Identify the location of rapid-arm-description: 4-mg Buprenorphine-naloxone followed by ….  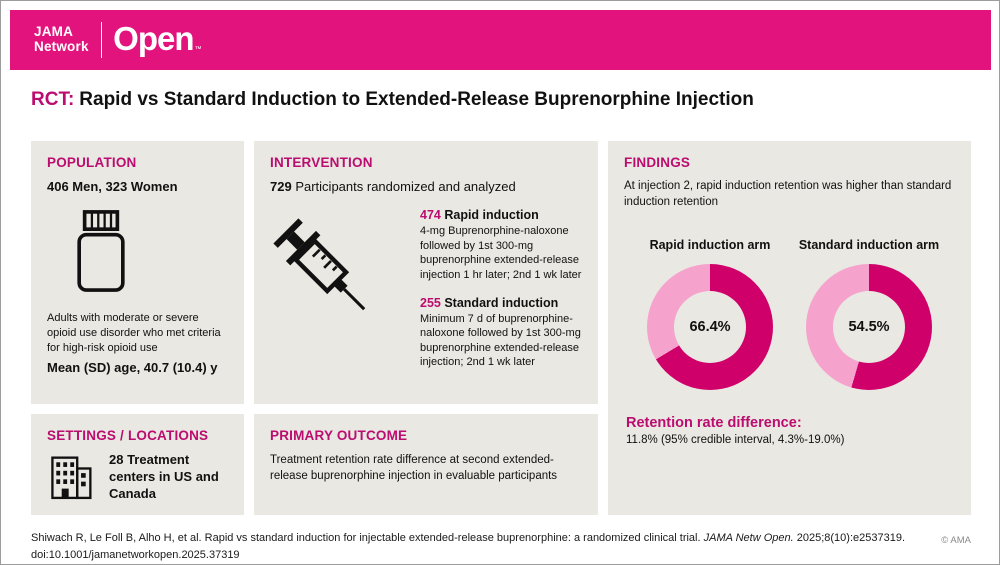
(501, 253).